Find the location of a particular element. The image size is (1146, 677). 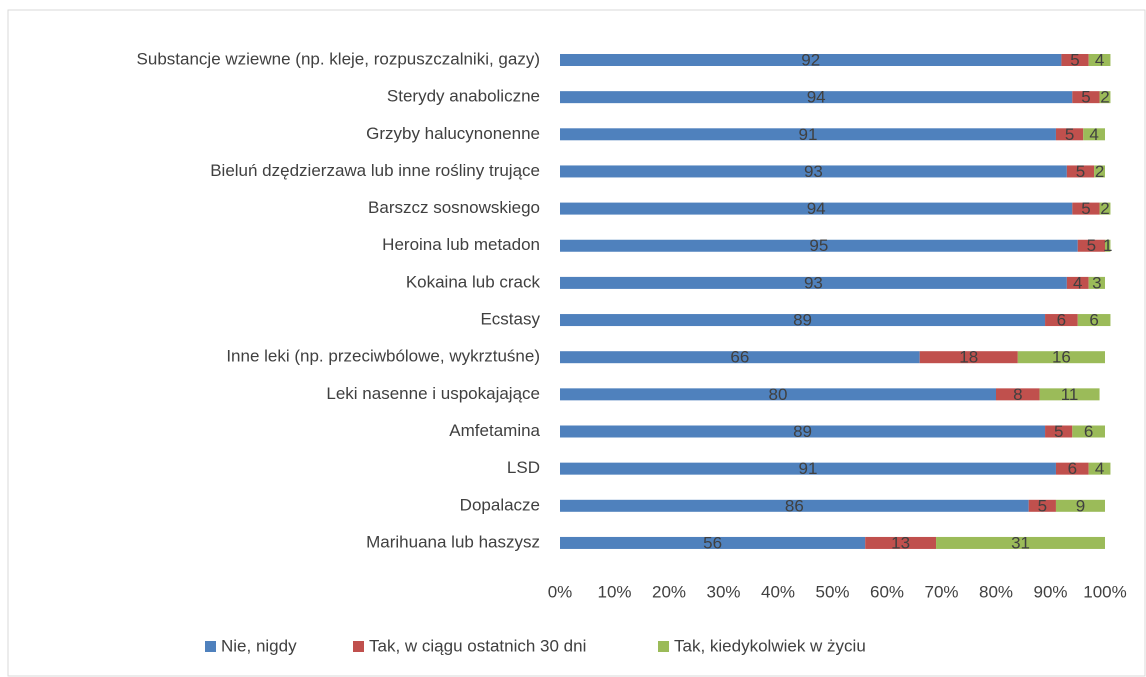

y-tick-label: Heroina lub metadon is located at coordinates (461, 244).